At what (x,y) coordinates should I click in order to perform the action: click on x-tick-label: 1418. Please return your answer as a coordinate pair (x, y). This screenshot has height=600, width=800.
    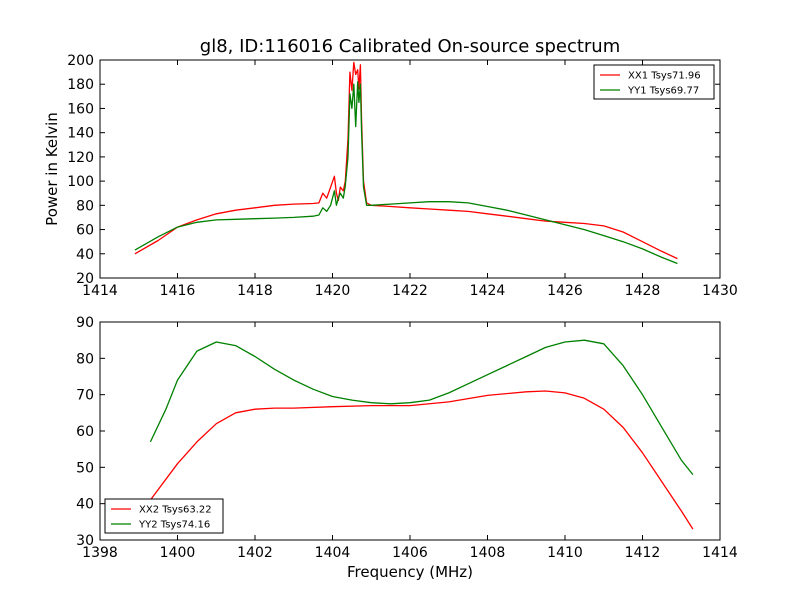
    Looking at the image, I should click on (255, 291).